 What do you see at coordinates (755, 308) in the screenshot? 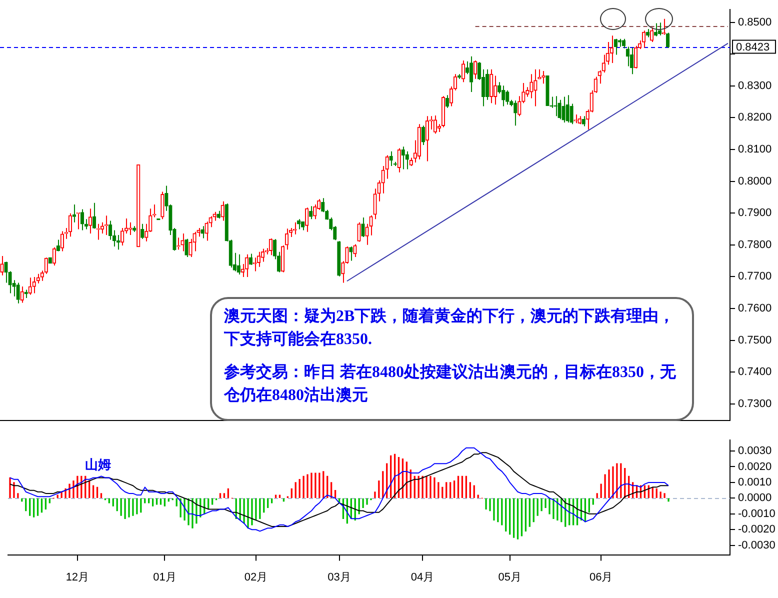
I see `y-tick-label: 0.7600` at bounding box center [755, 308].